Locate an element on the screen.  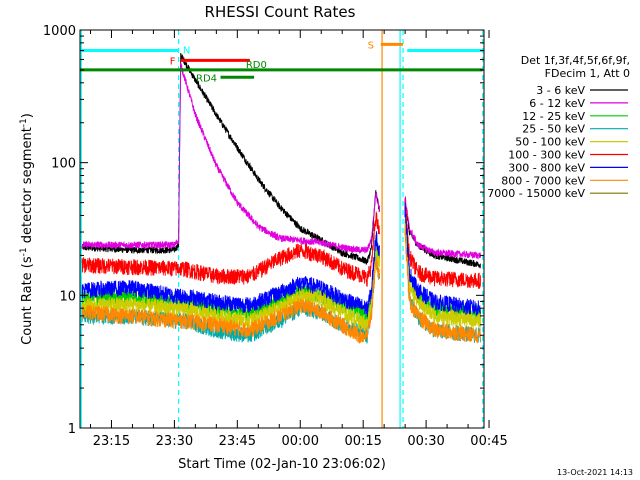
footer-timestamp: 13-Oct-2021 14:13 is located at coordinates (595, 472).